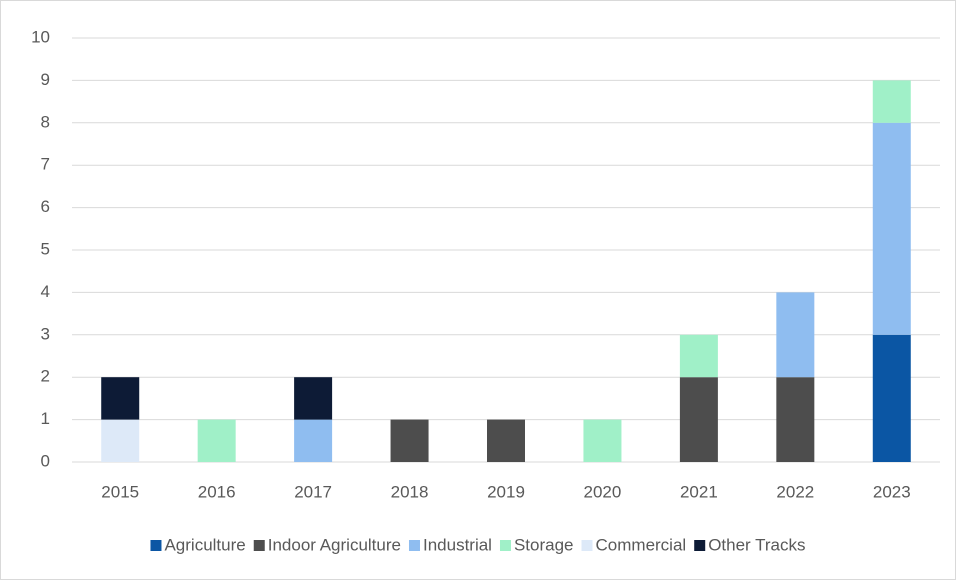 This screenshot has width=956, height=580. I want to click on y-tick-label: 0, so click(45, 460).